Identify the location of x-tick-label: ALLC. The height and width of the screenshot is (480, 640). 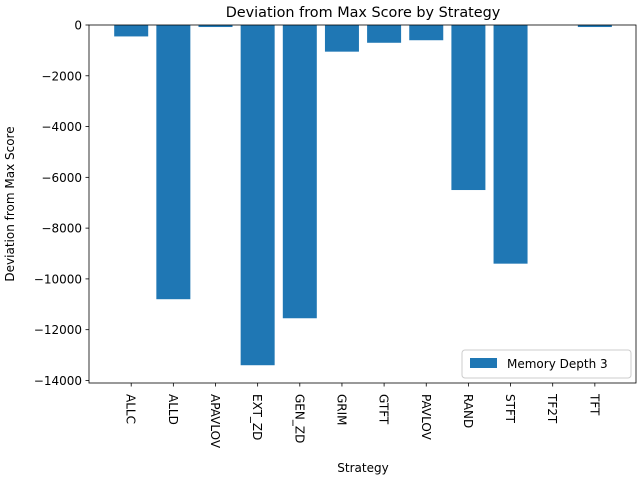
(131, 409).